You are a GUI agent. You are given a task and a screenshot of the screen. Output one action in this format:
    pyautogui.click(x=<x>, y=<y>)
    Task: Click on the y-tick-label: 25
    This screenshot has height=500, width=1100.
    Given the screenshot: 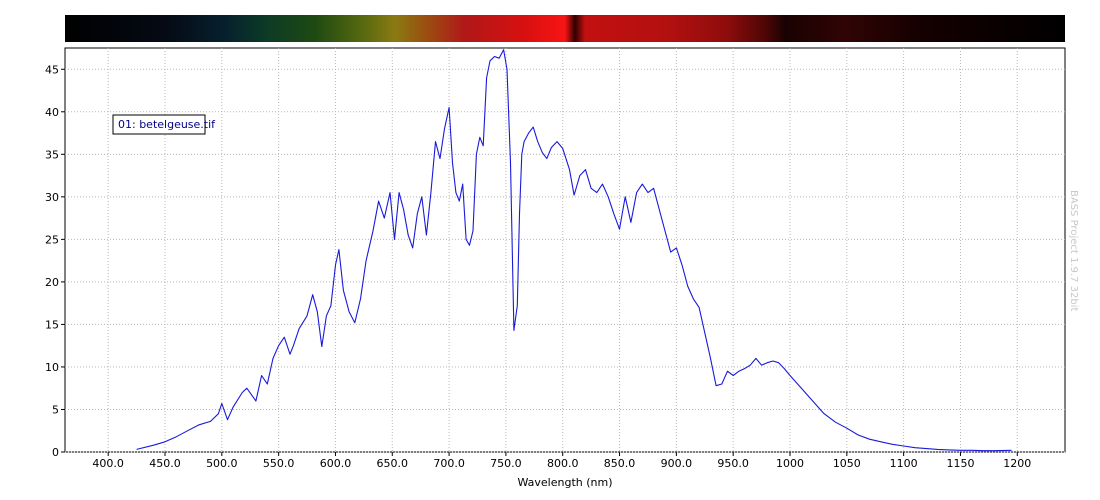 What is the action you would take?
    pyautogui.click(x=52, y=239)
    